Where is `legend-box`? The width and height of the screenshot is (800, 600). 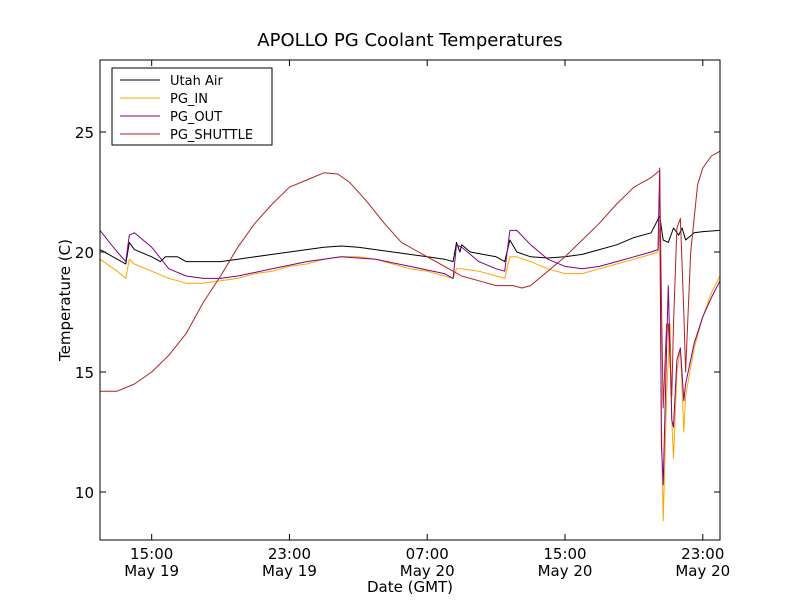 legend-box is located at coordinates (192, 106).